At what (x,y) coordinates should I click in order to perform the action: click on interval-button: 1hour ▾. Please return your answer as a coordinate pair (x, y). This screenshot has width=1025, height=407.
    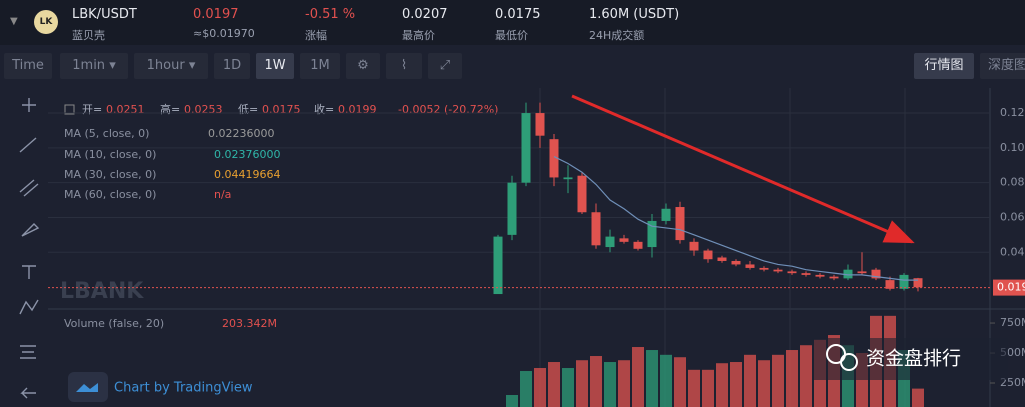
    Looking at the image, I should click on (171, 66).